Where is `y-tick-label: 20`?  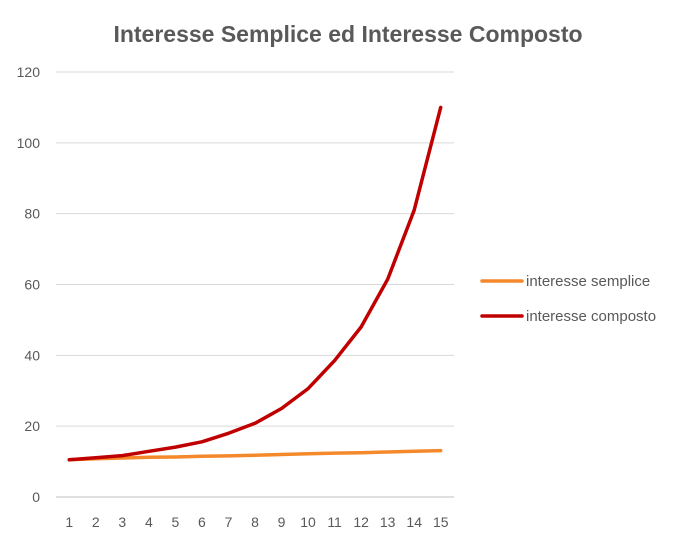
y-tick-label: 20 is located at coordinates (32, 426).